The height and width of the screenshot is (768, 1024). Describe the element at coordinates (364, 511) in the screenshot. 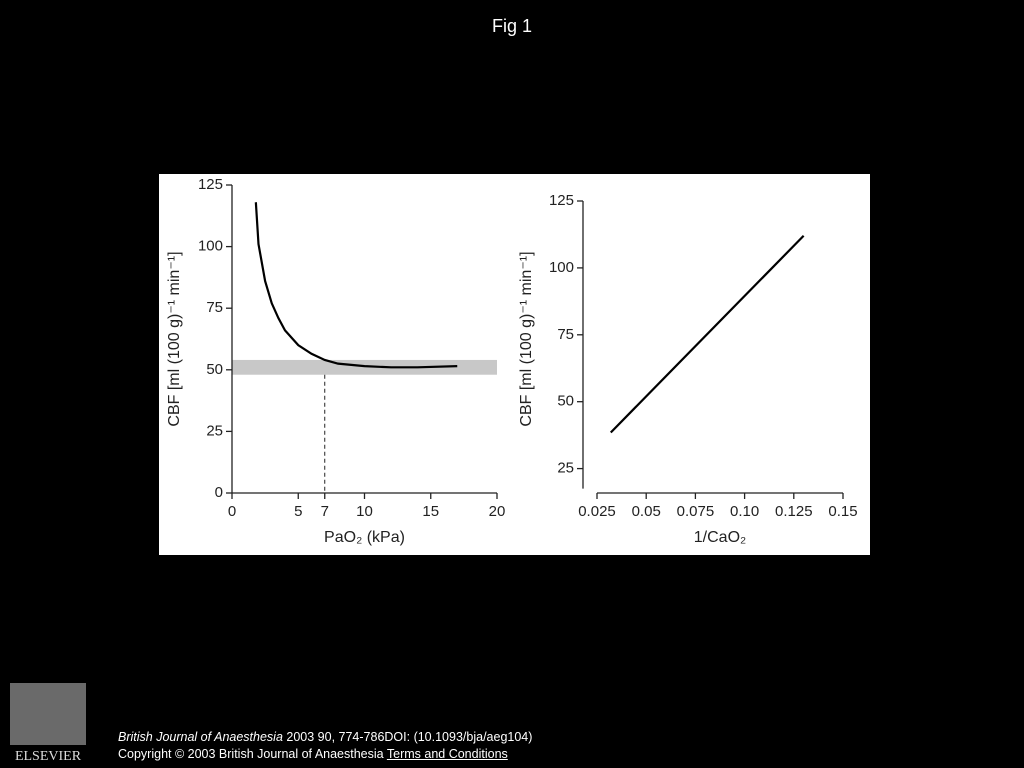

I see `x-tick-label: 10` at that location.